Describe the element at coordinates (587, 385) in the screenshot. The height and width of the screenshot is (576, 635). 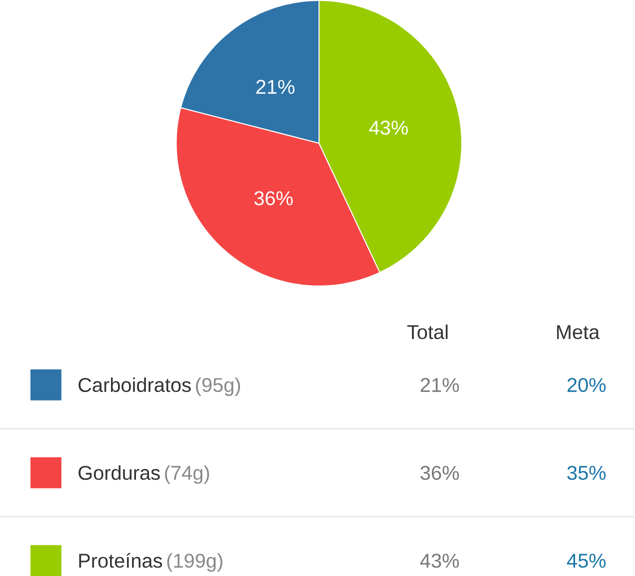
I see `text: 20%` at that location.